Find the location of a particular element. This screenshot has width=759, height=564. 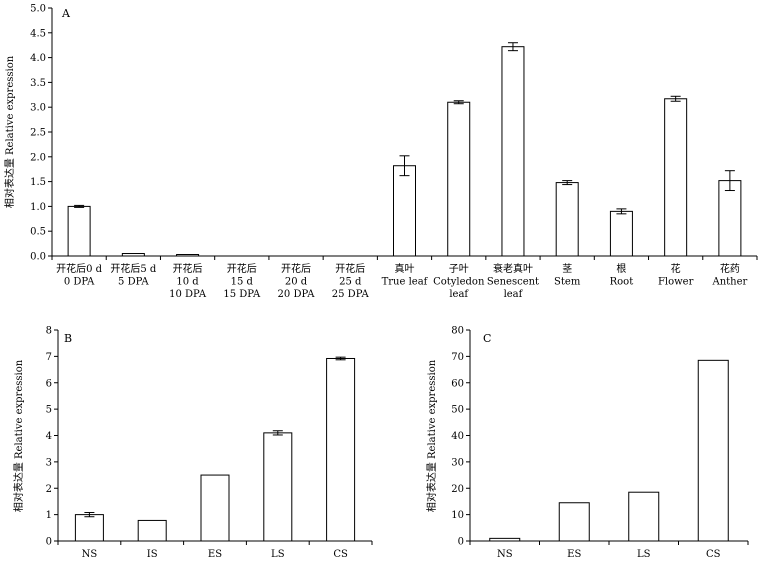

x-tick-label: 20 d is located at coordinates (296, 282).